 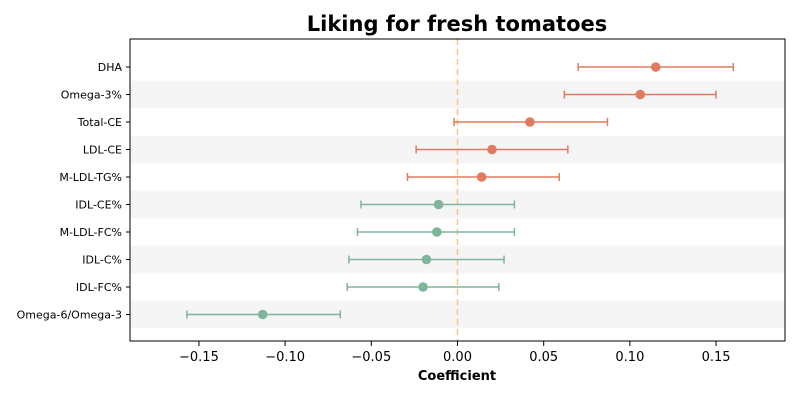 I want to click on y-tick-label: M-LDL-FC%, so click(x=91, y=232).